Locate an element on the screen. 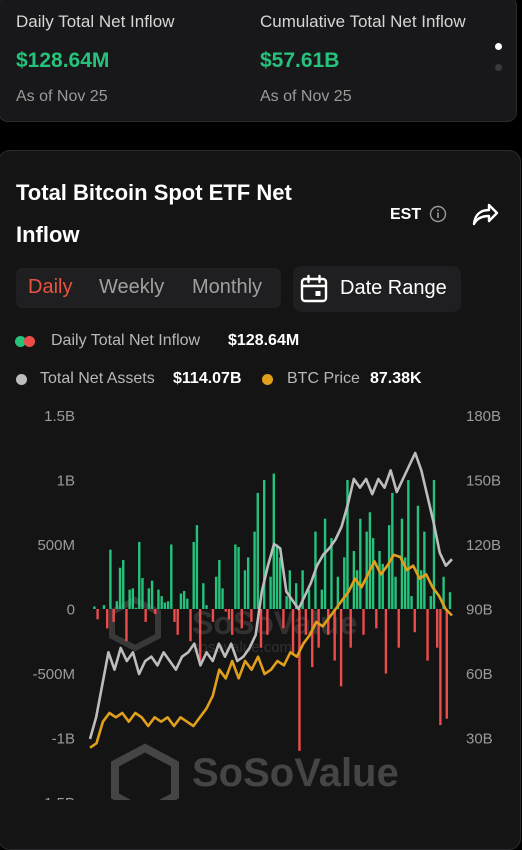  daily-inflow-date: As of Nov 25 is located at coordinates (62, 96).